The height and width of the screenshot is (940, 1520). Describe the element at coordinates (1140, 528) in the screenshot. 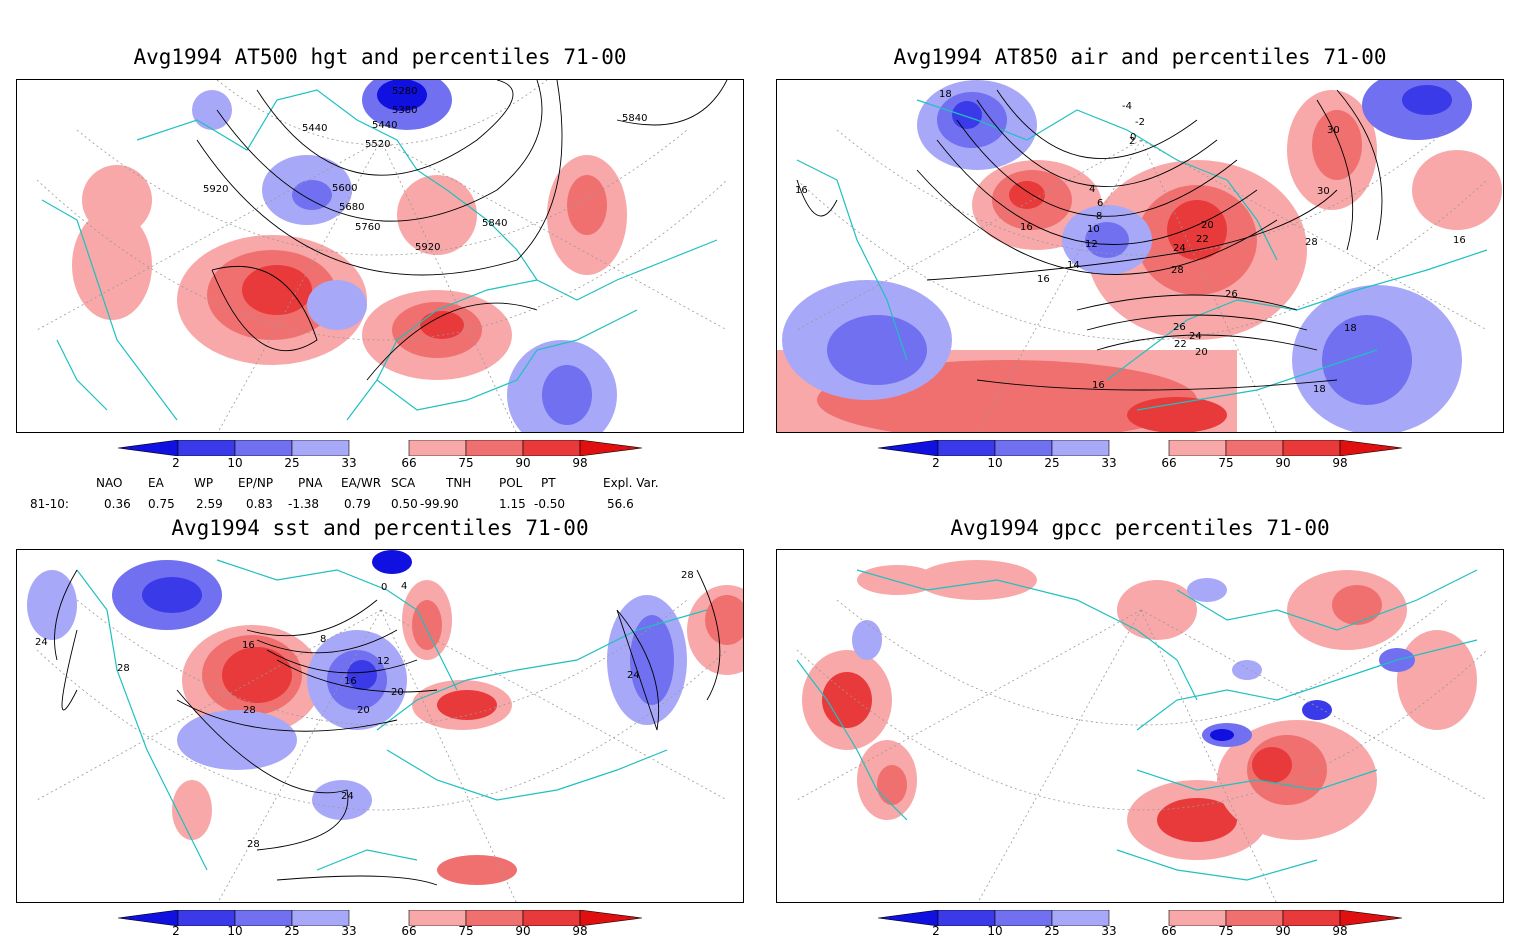

I see `panel-4-title: Avg1994 gpcc percentiles 71-00` at that location.